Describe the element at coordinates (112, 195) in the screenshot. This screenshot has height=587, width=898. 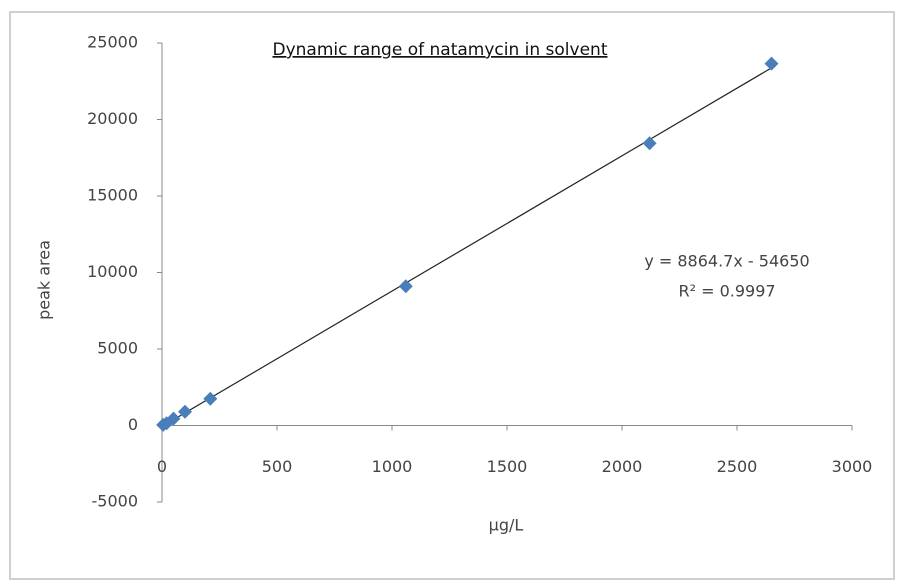
I see `y-tick-label: 15000` at that location.